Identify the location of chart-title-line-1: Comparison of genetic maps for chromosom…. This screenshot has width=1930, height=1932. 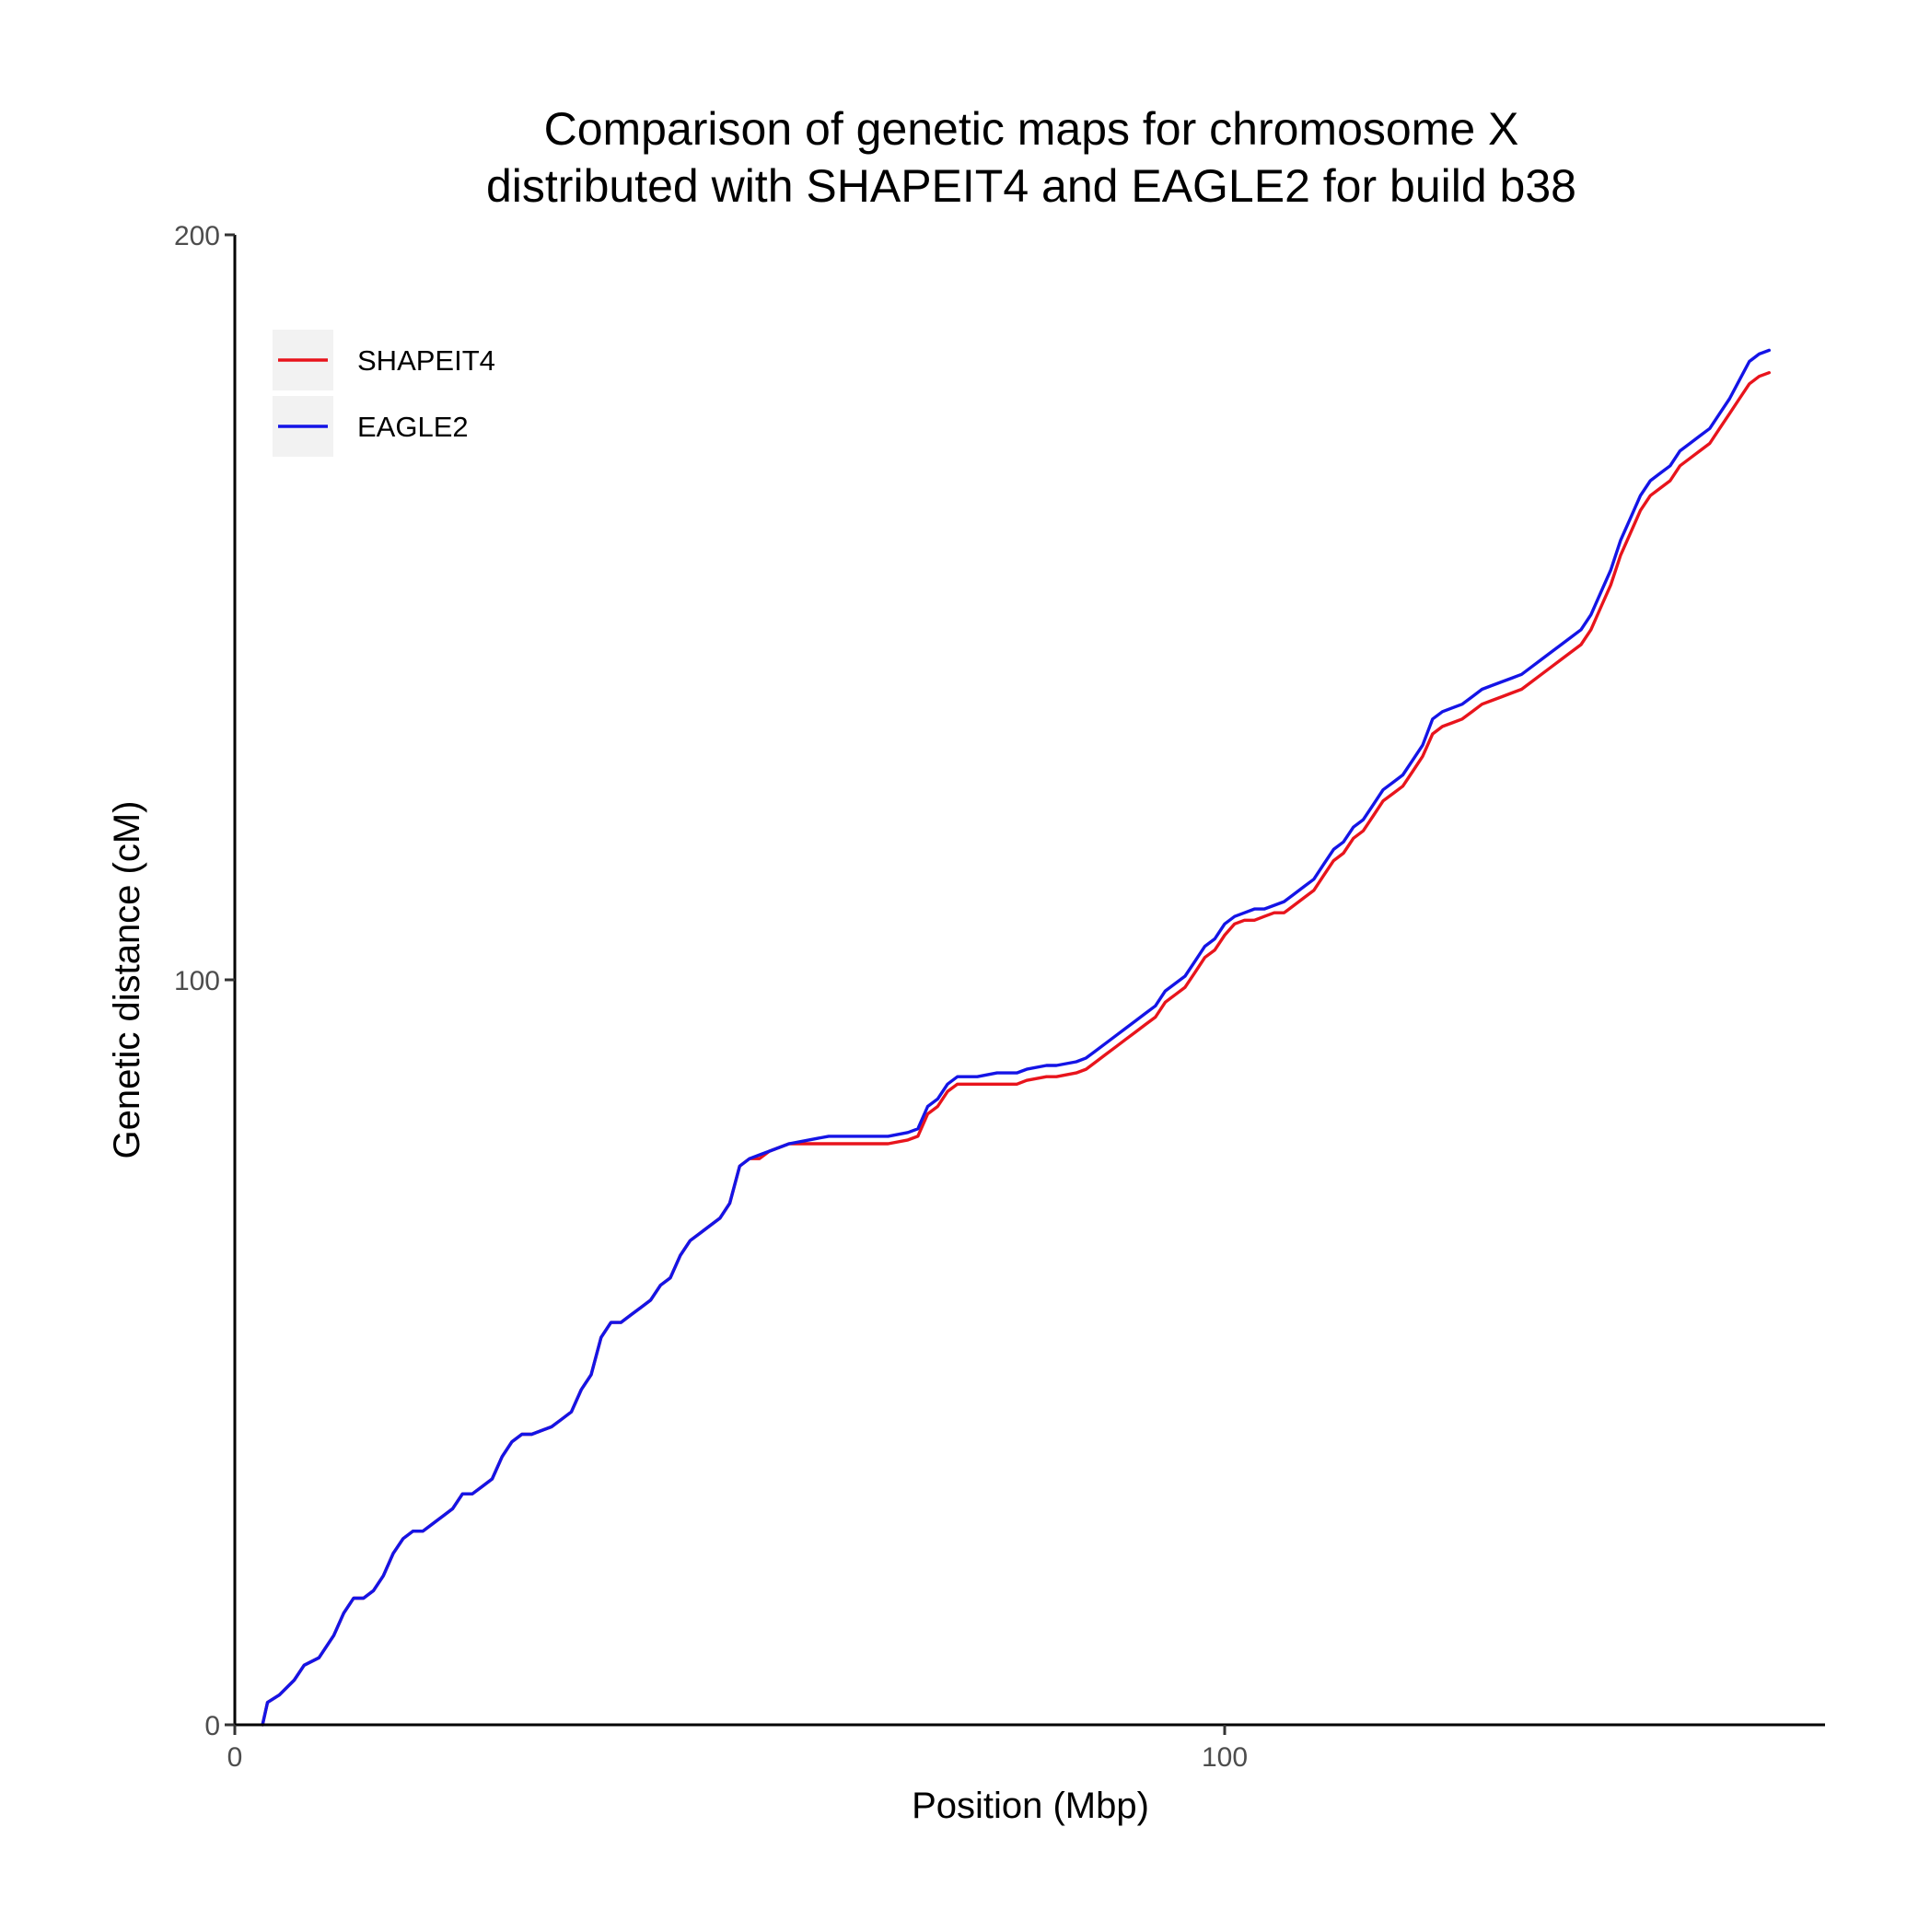
(1031, 129).